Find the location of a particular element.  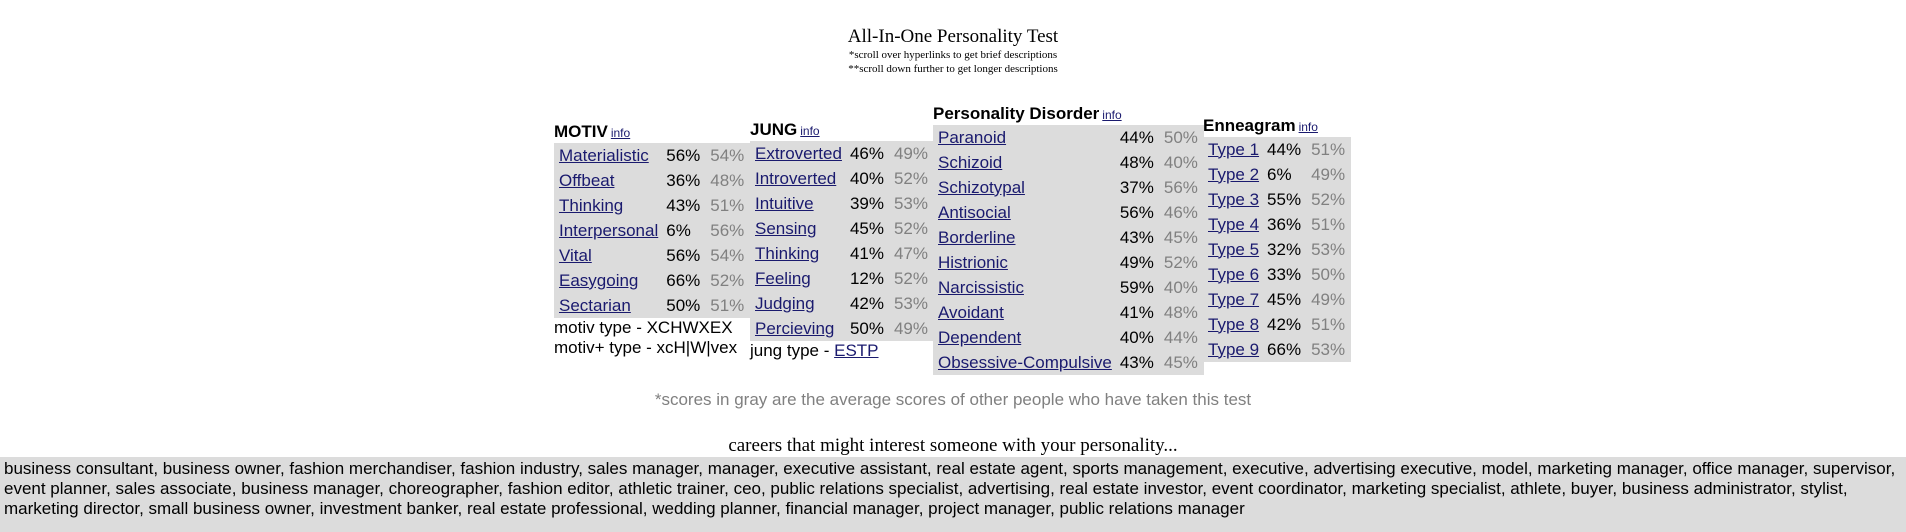

jung-trait-cell: Sensing is located at coordinates (797, 228).